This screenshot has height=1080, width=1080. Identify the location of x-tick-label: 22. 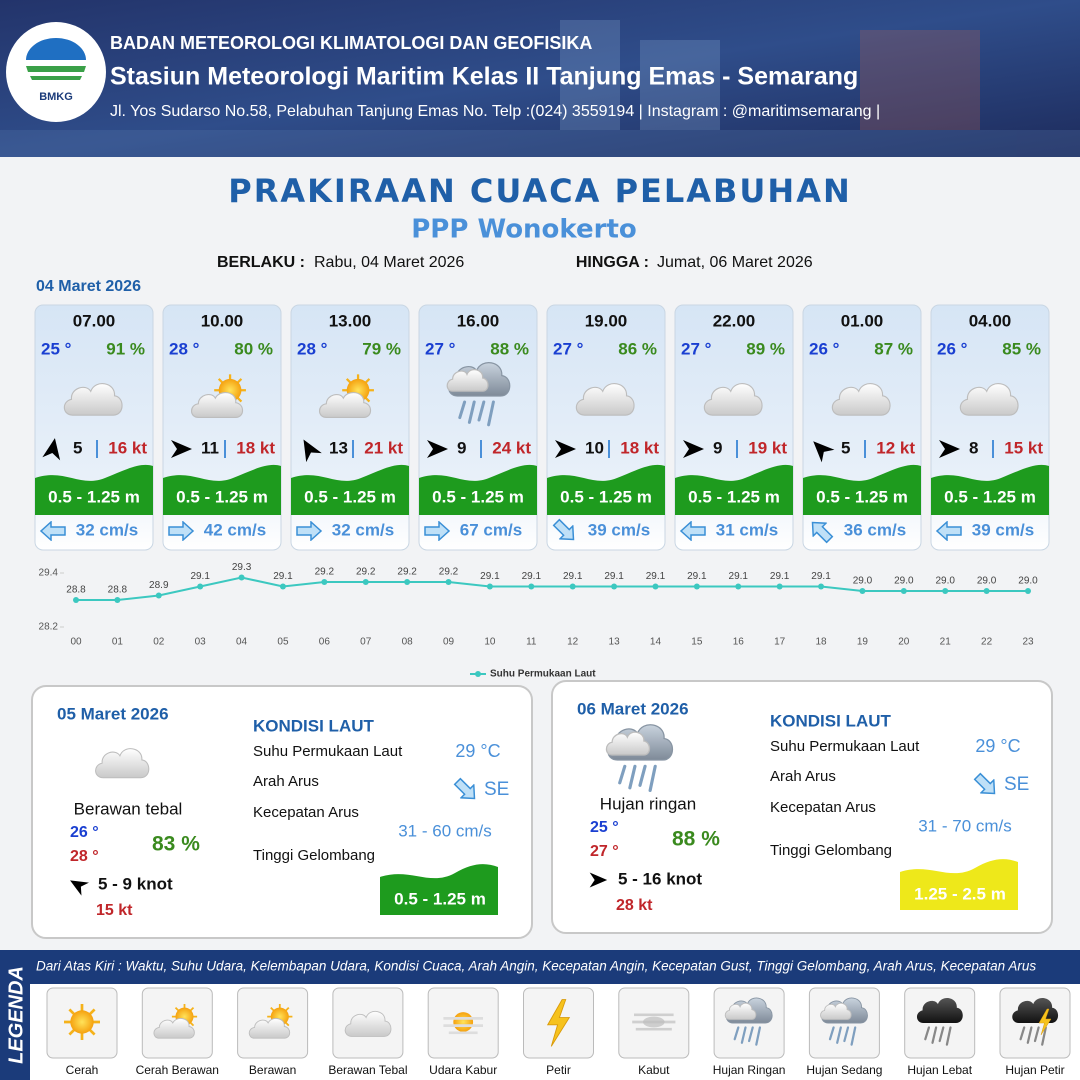
(987, 642).